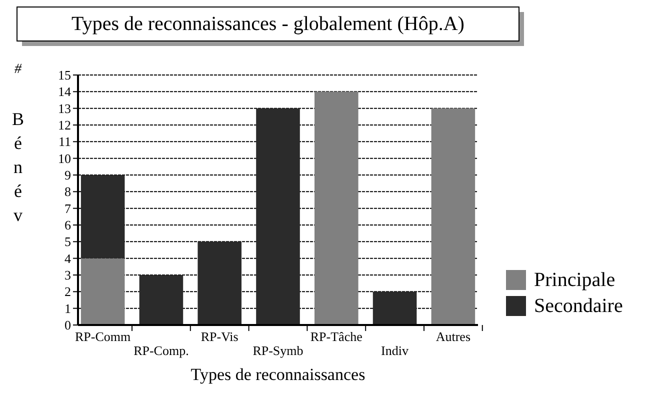  What do you see at coordinates (64, 142) in the screenshot?
I see `y-tick-label: 11` at bounding box center [64, 142].